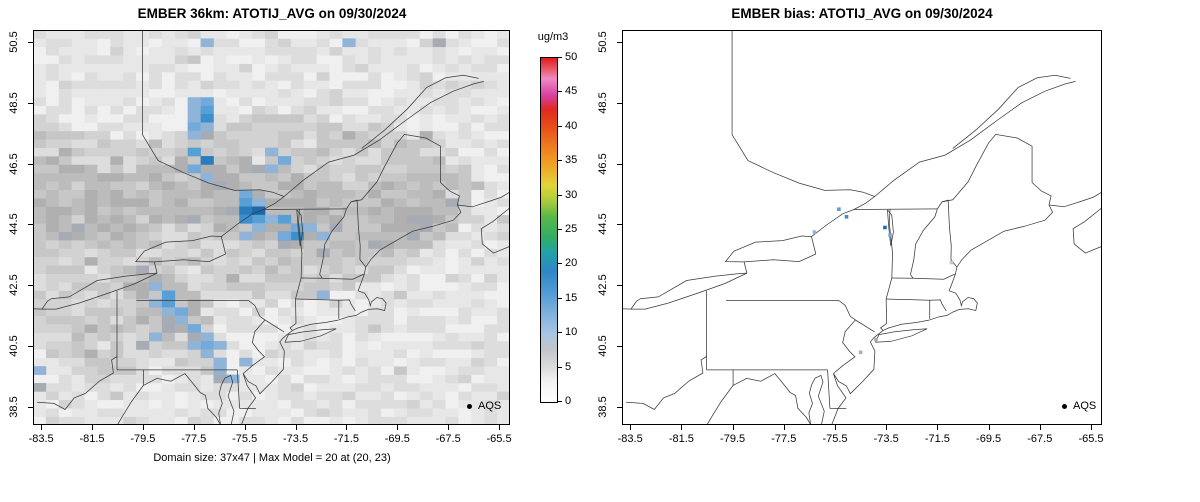  Describe the element at coordinates (568, 401) in the screenshot. I see `colorbar-tick-label: 0` at that location.